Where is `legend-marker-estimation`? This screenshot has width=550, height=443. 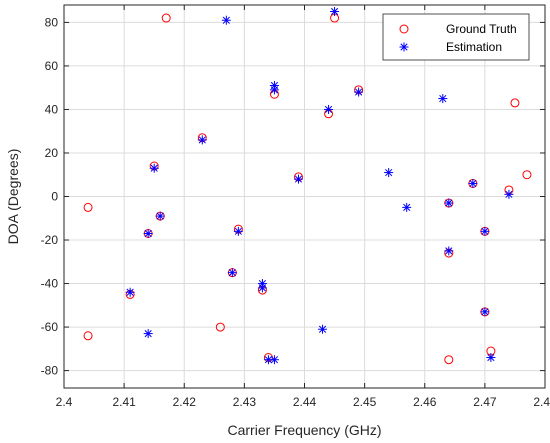 legend-marker-estimation is located at coordinates (404, 47).